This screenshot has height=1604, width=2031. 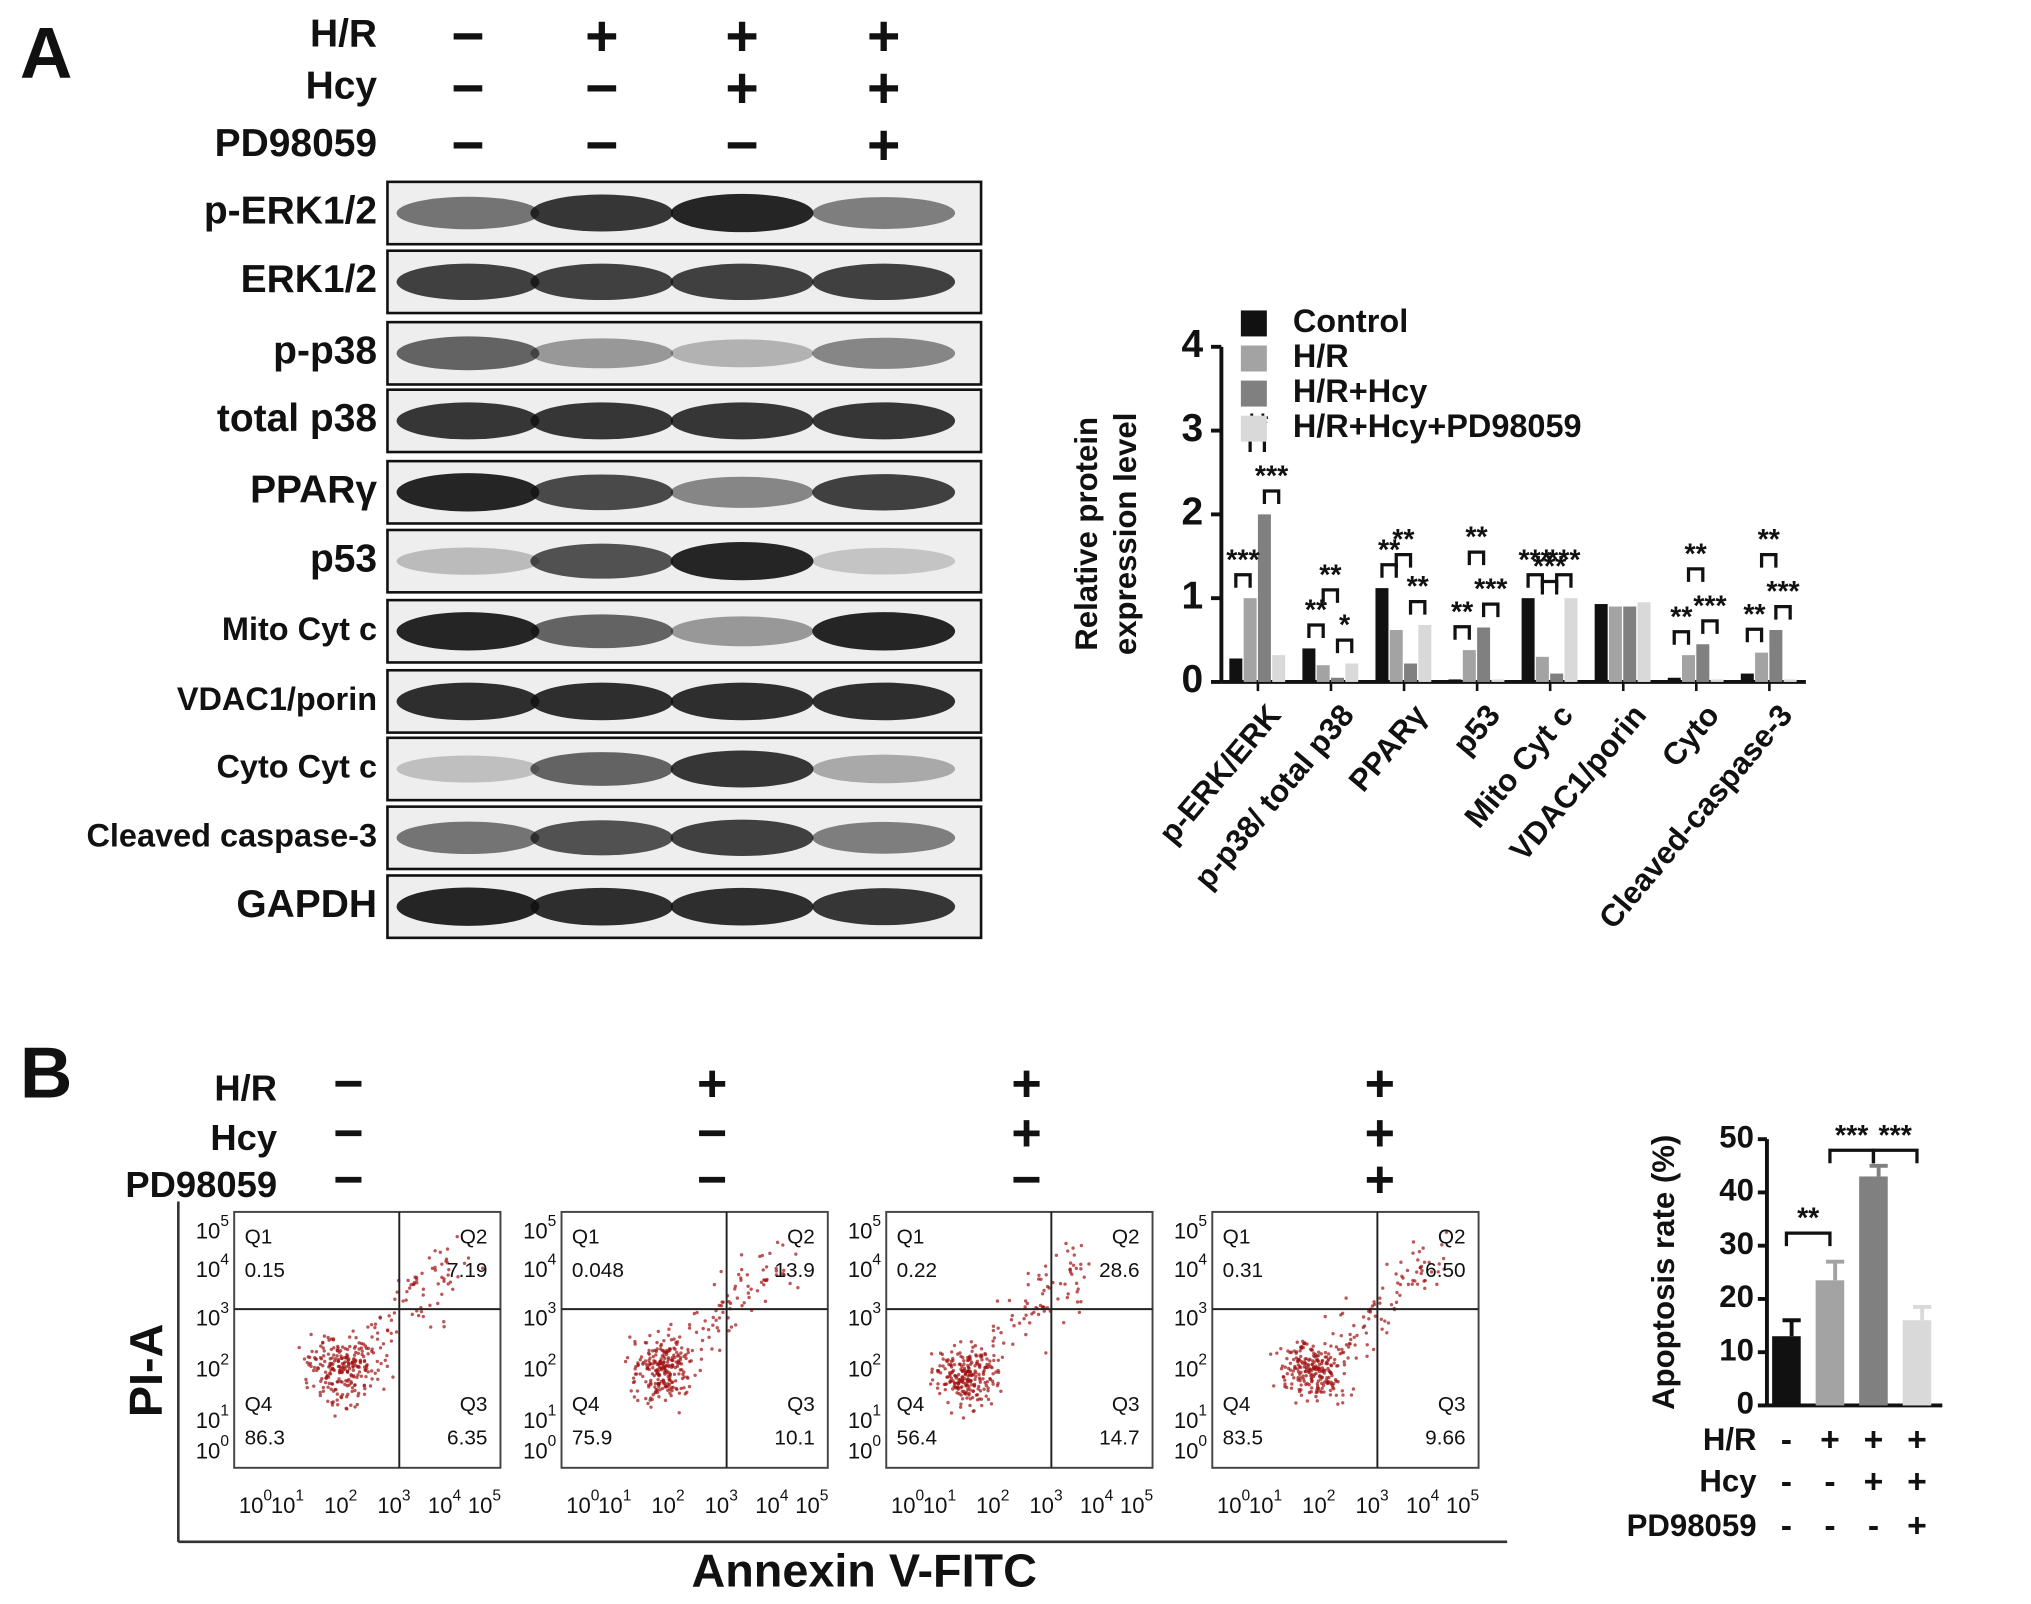 I want to click on tick-exponent: 2, so click(x=552, y=1359).